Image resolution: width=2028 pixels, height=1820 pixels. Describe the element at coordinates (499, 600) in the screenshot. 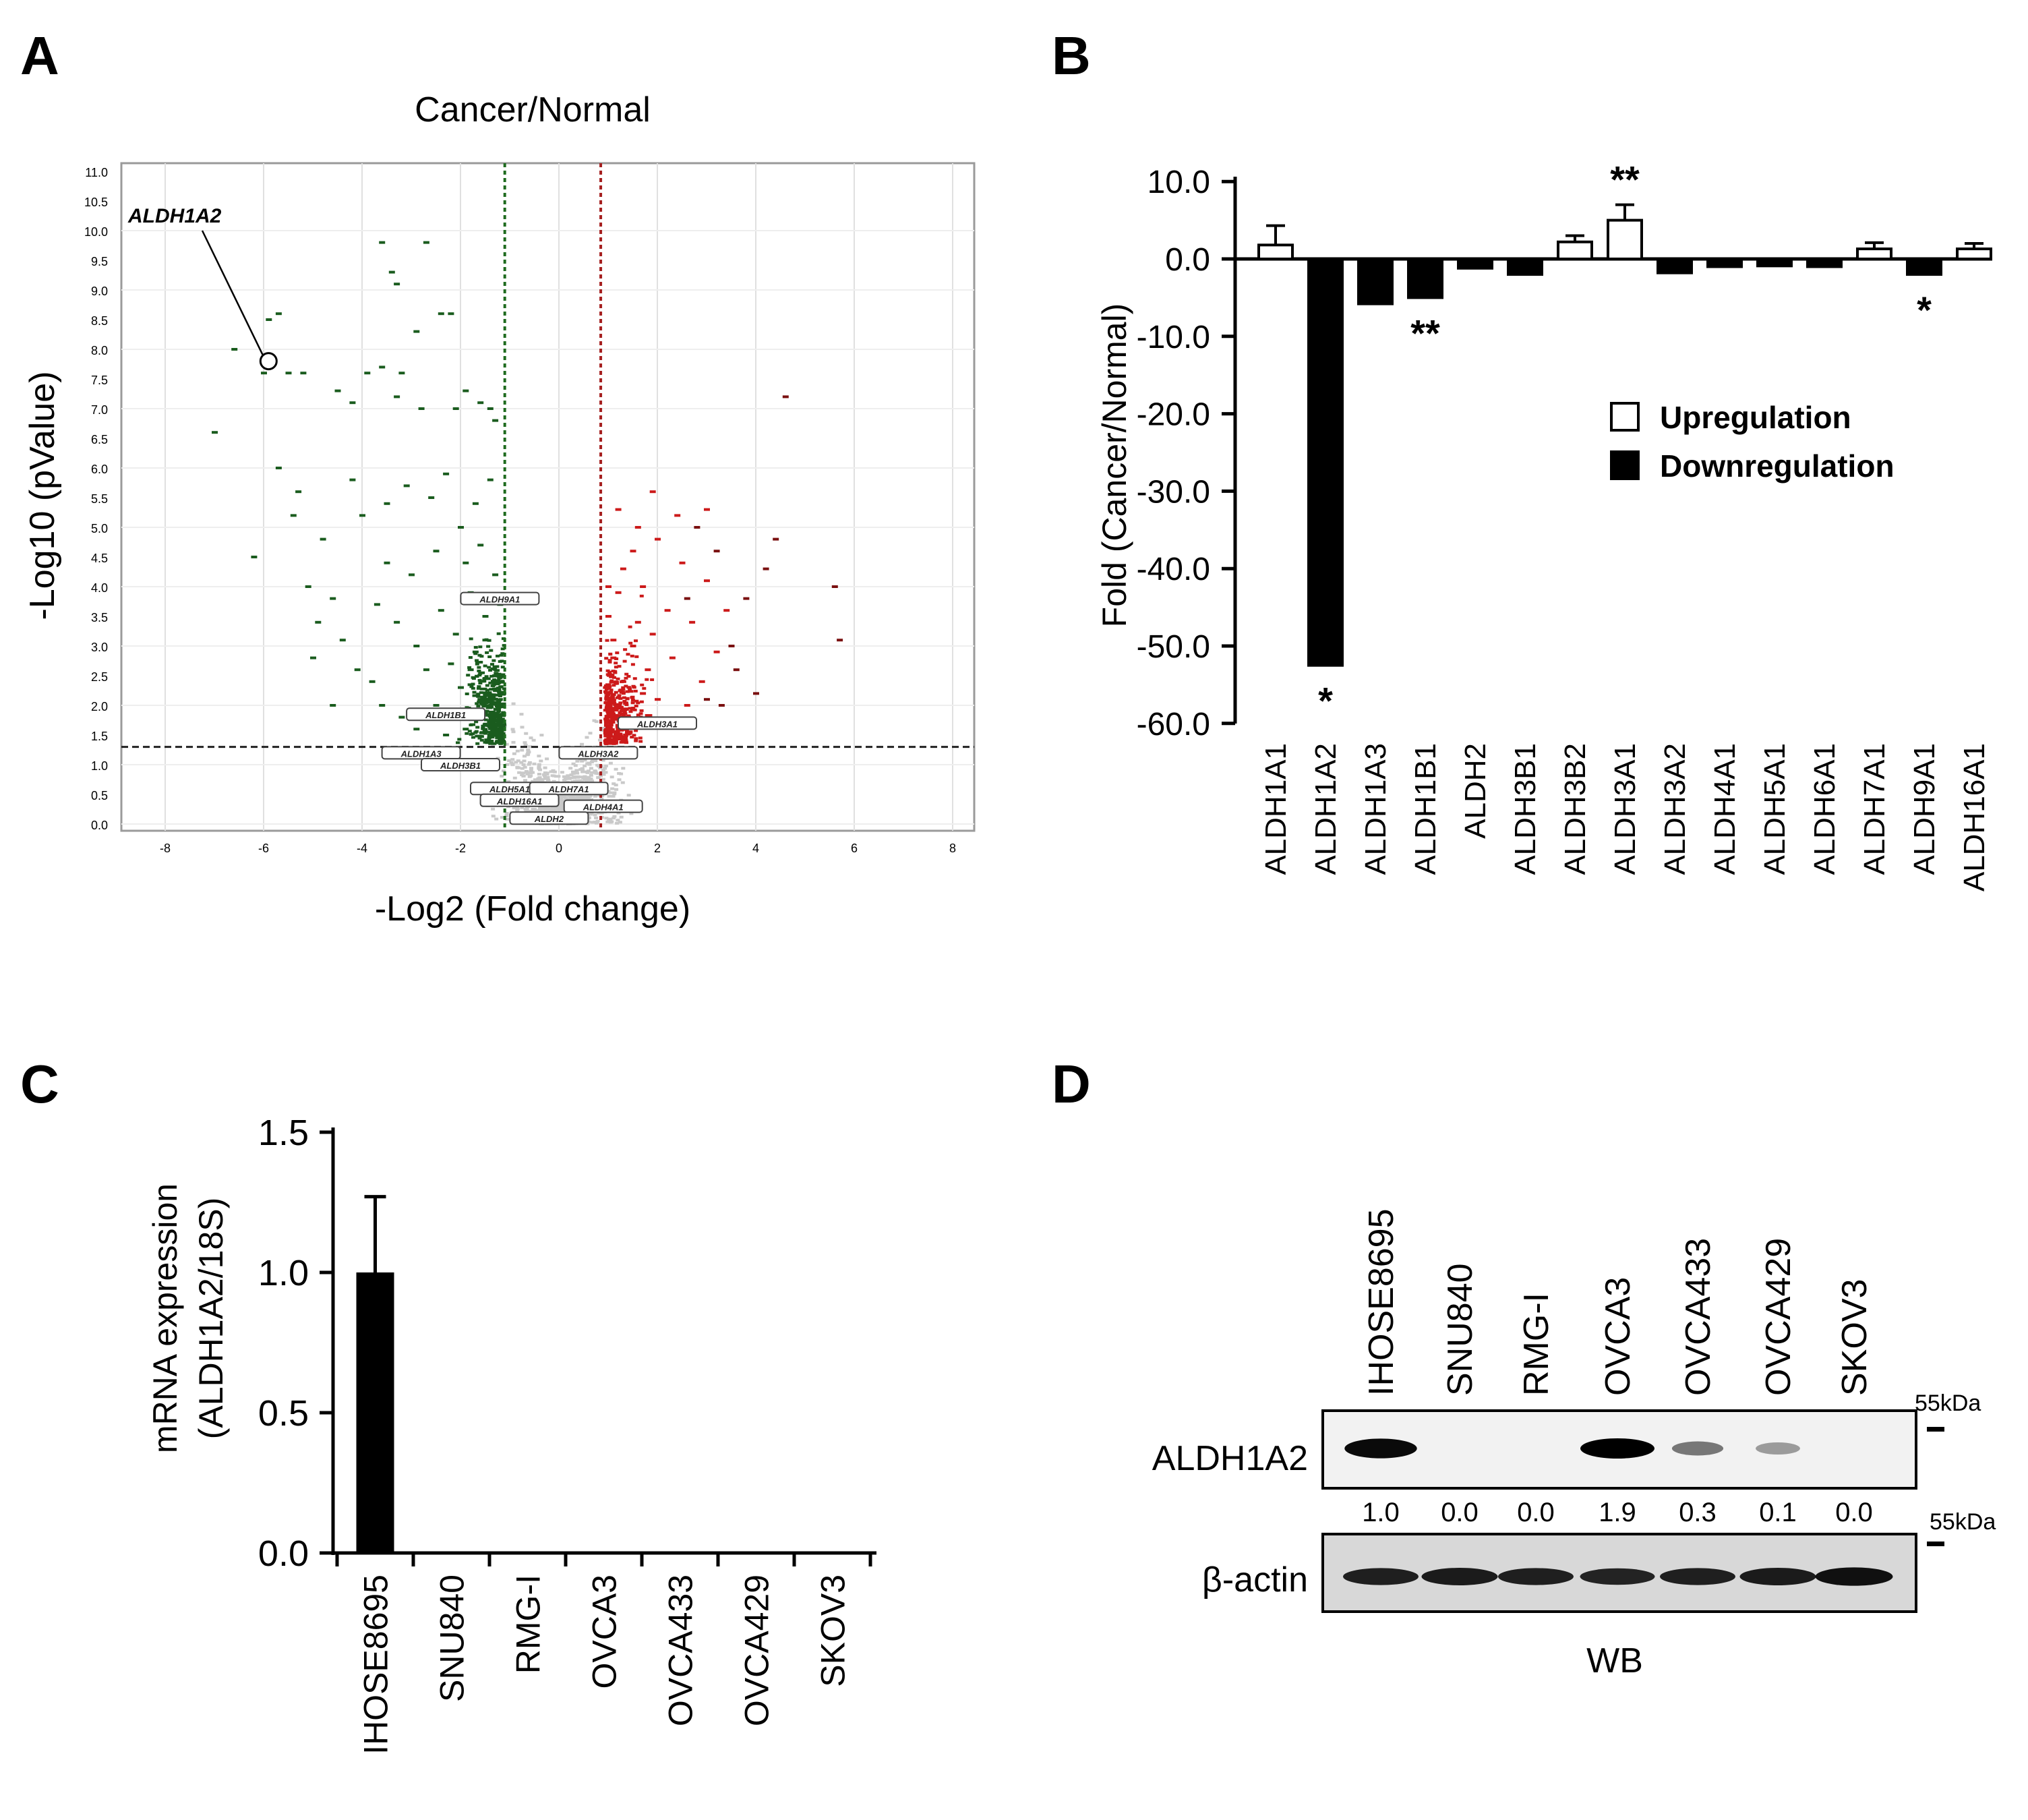

I see `gene-tag-label: ALDH9A1` at that location.